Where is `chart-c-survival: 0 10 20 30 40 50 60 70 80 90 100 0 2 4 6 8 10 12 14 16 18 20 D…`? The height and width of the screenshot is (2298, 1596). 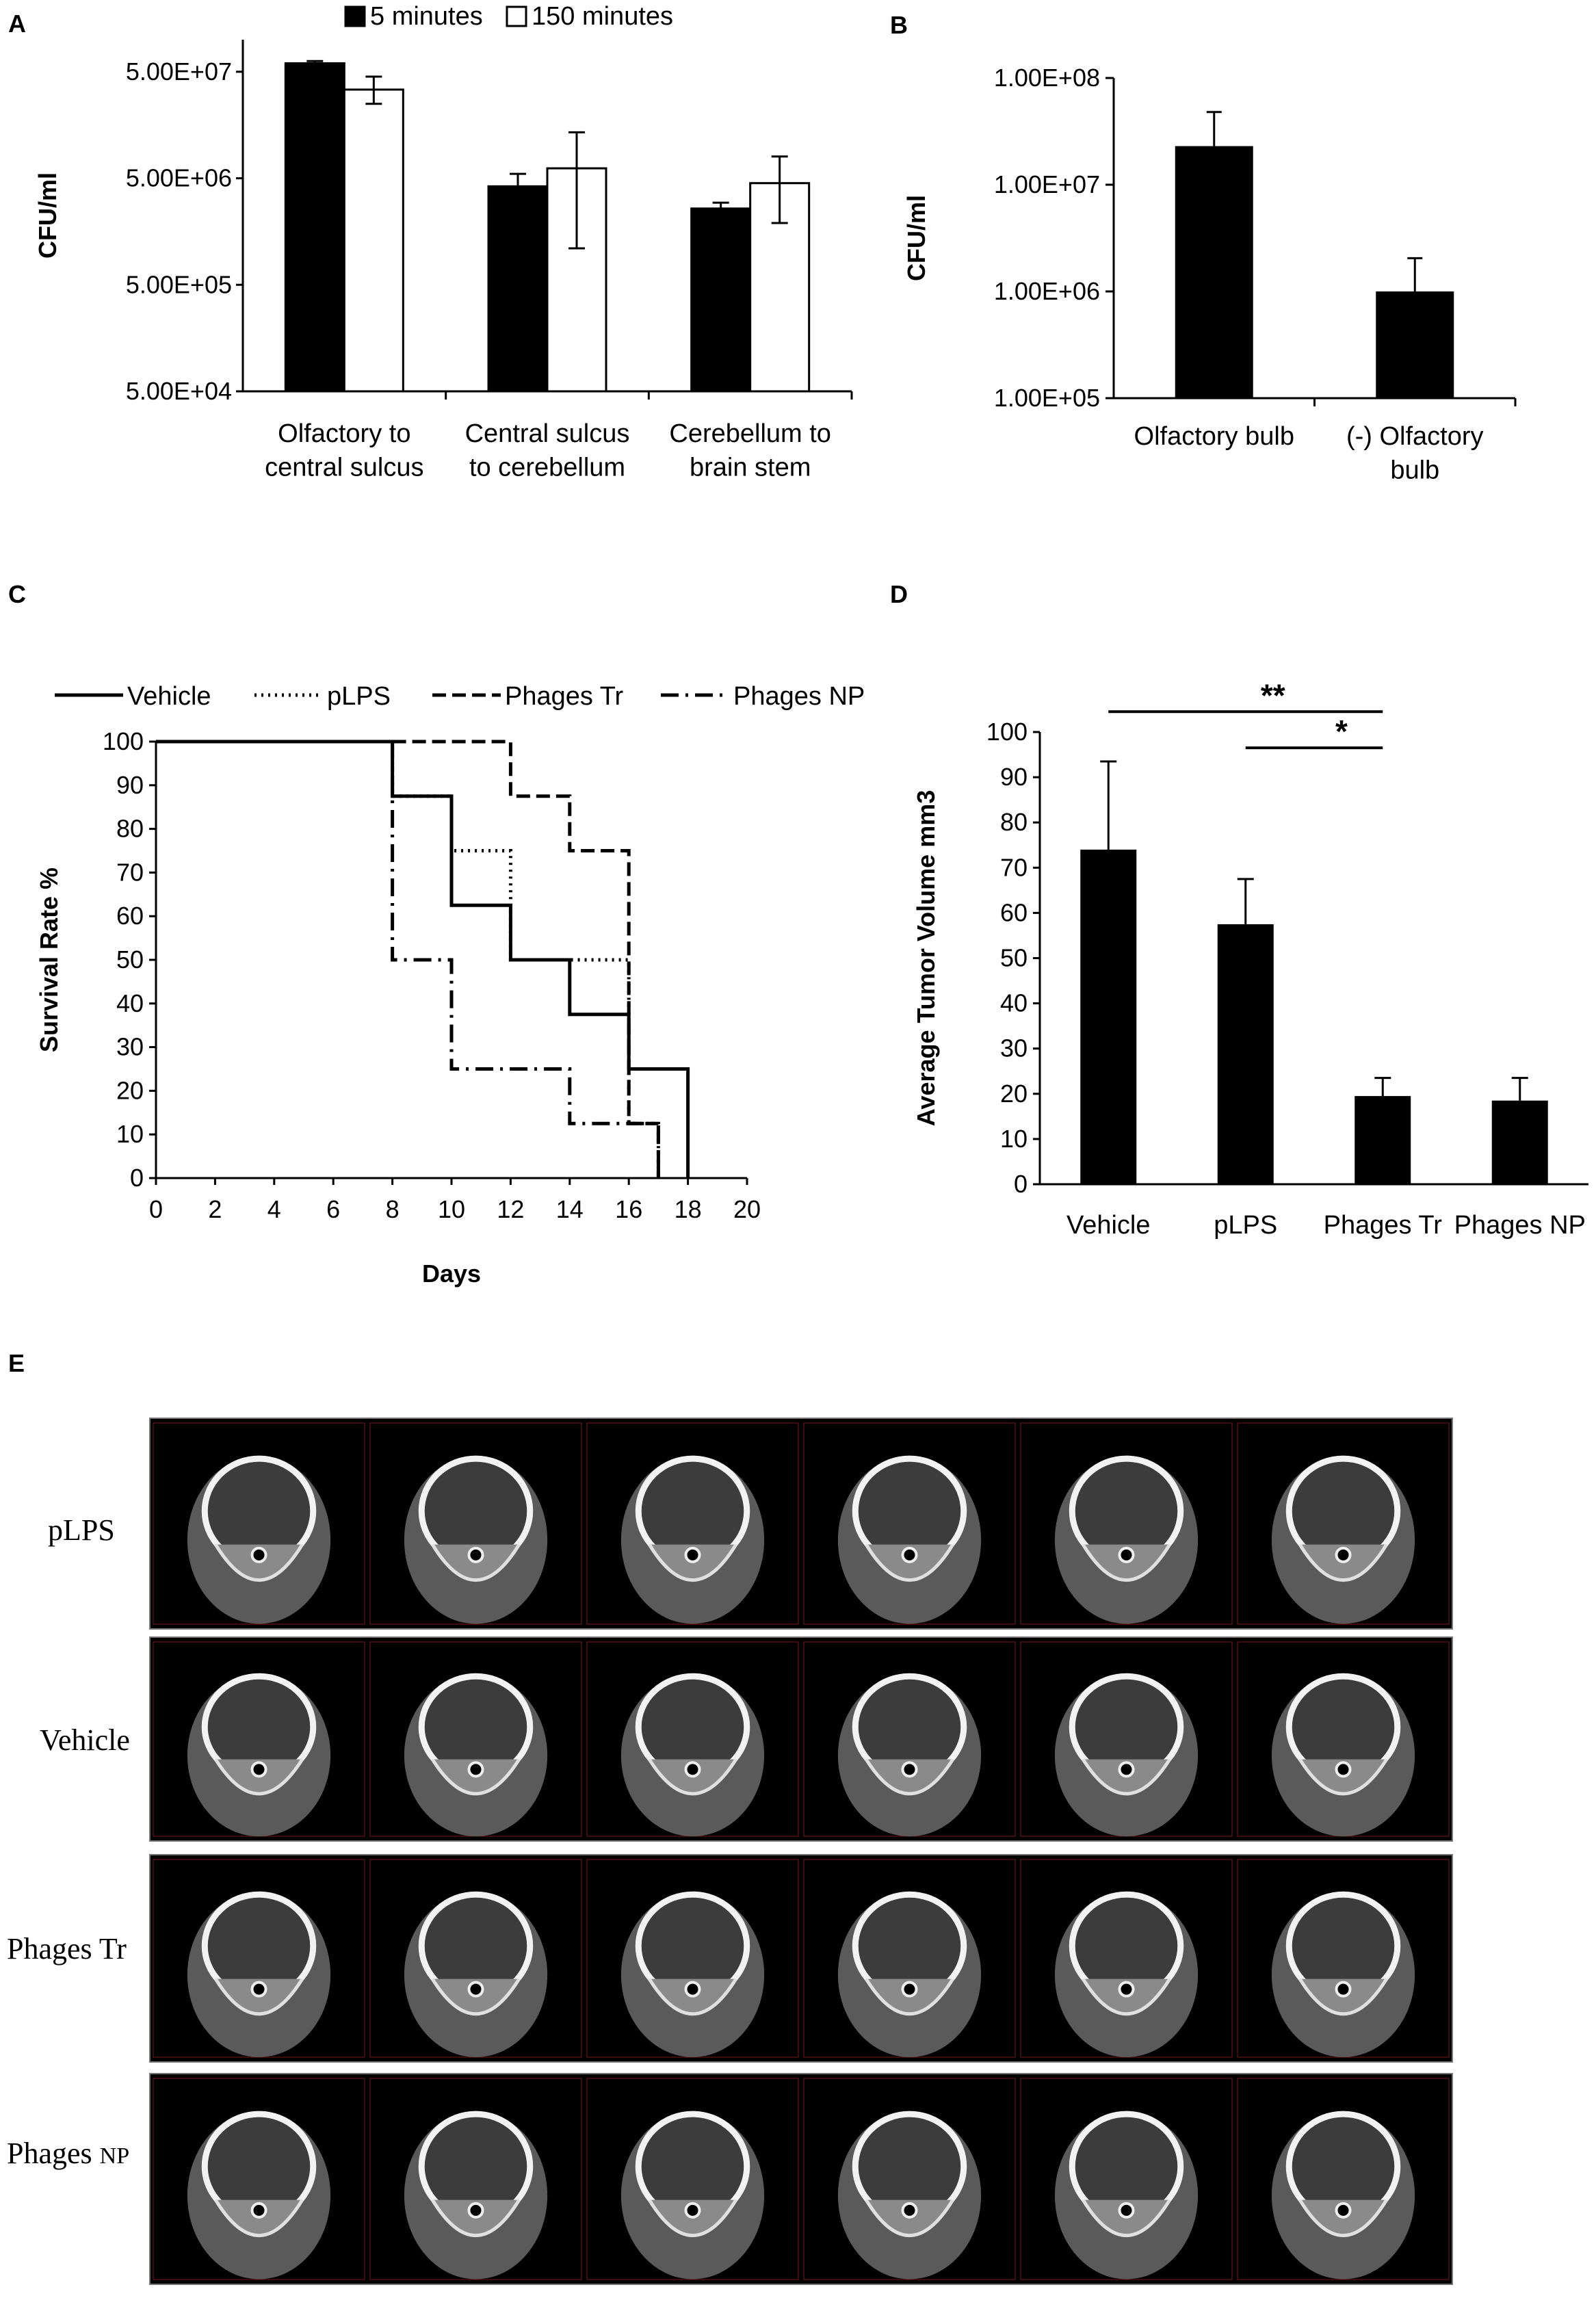
chart-c-survival: 0 10 20 30 40 50 60 70 80 90 100 0 2 4 6 8 10 12 14 16 18 20 D… is located at coordinates (450, 985).